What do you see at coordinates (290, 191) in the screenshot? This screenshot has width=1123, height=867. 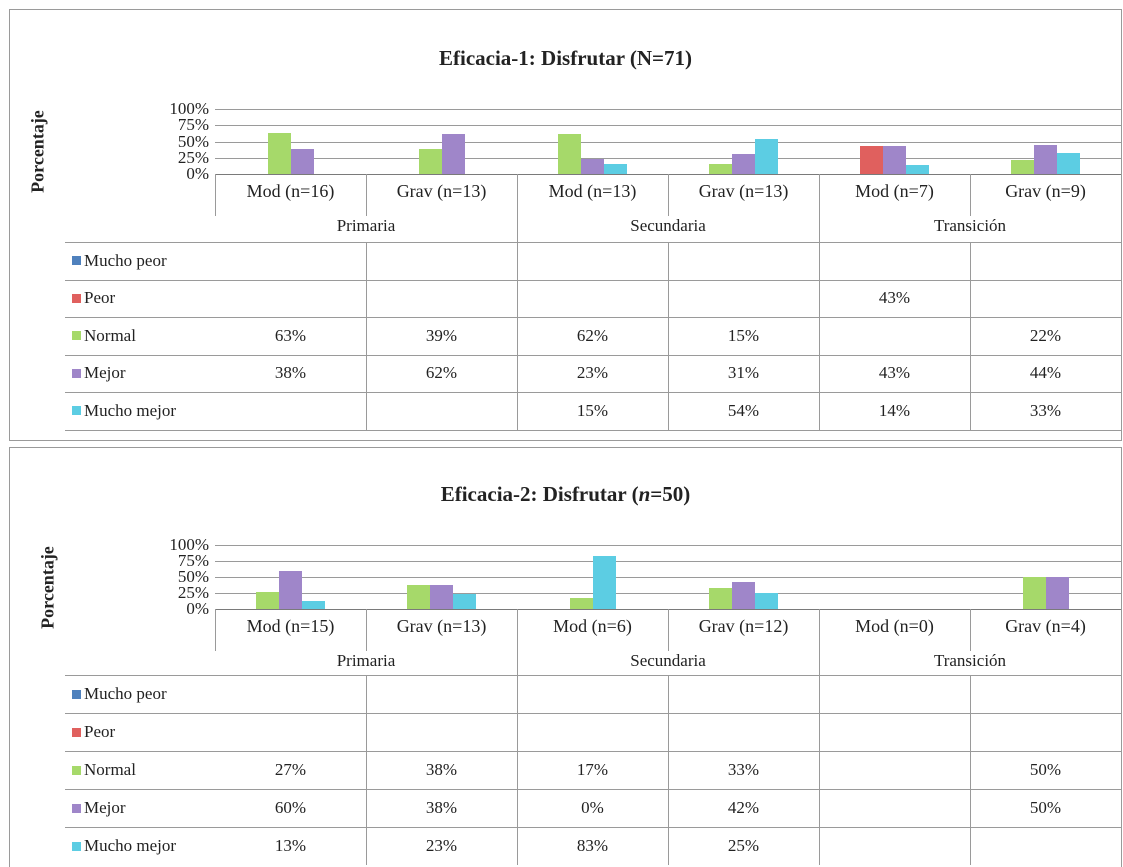 I see `x-tick-label: Mod (n=16)` at bounding box center [290, 191].